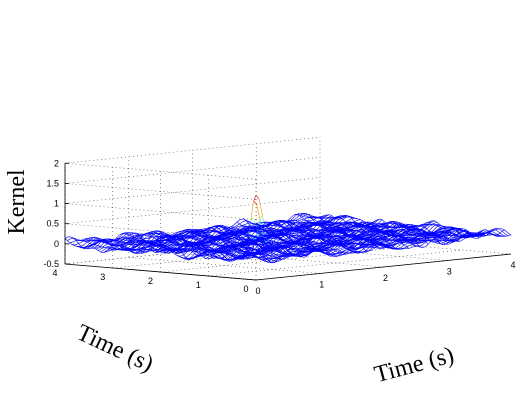  I want to click on surface-mesh, so click(288, 229).